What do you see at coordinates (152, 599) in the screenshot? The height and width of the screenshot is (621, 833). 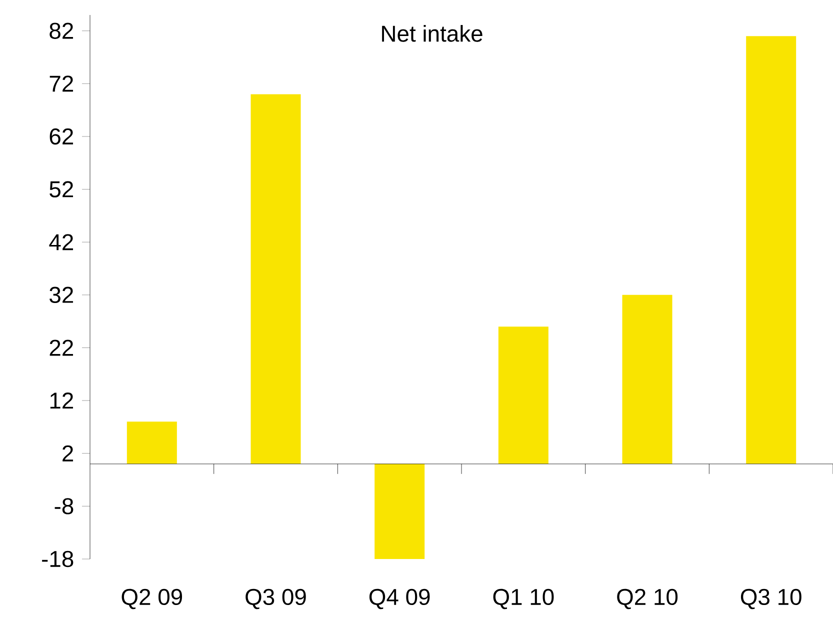 I see `x-tick-label: Q2 09` at bounding box center [152, 599].